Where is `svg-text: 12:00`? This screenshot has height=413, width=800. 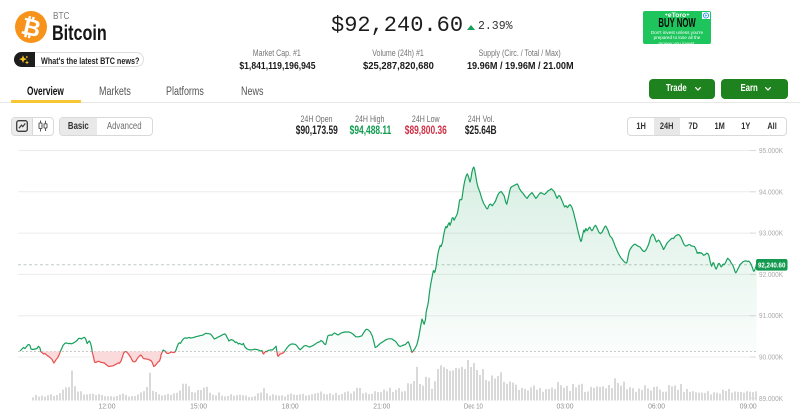 svg-text: 12:00 is located at coordinates (107, 406).